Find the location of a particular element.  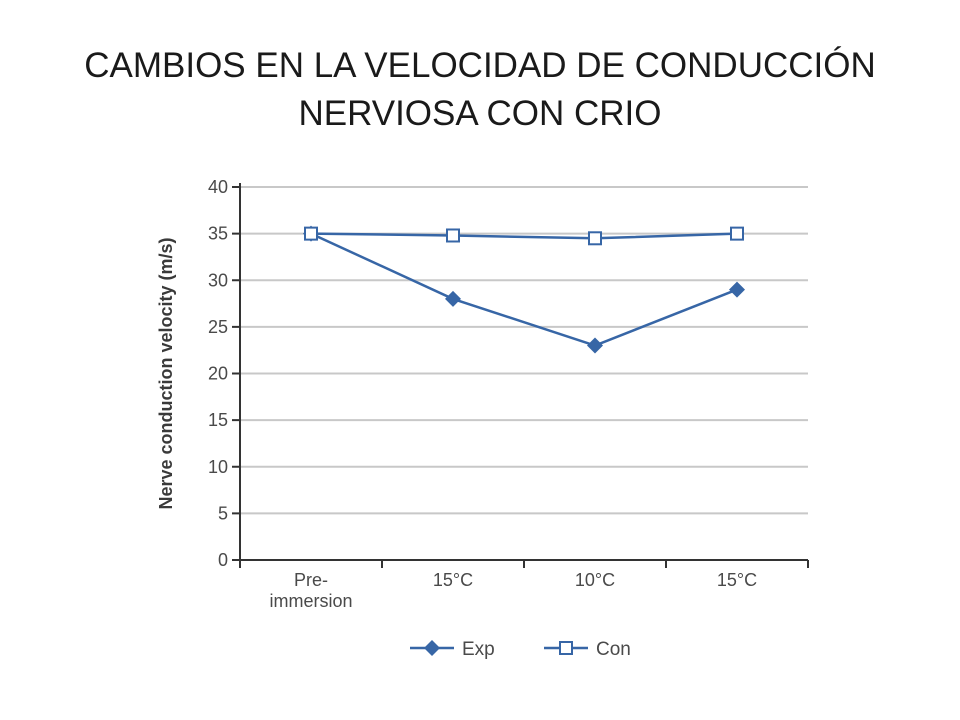

slide-title-line-1: CAMBIOS EN LA VELOCIDAD DE CONDUCCIÓN is located at coordinates (480, 65).